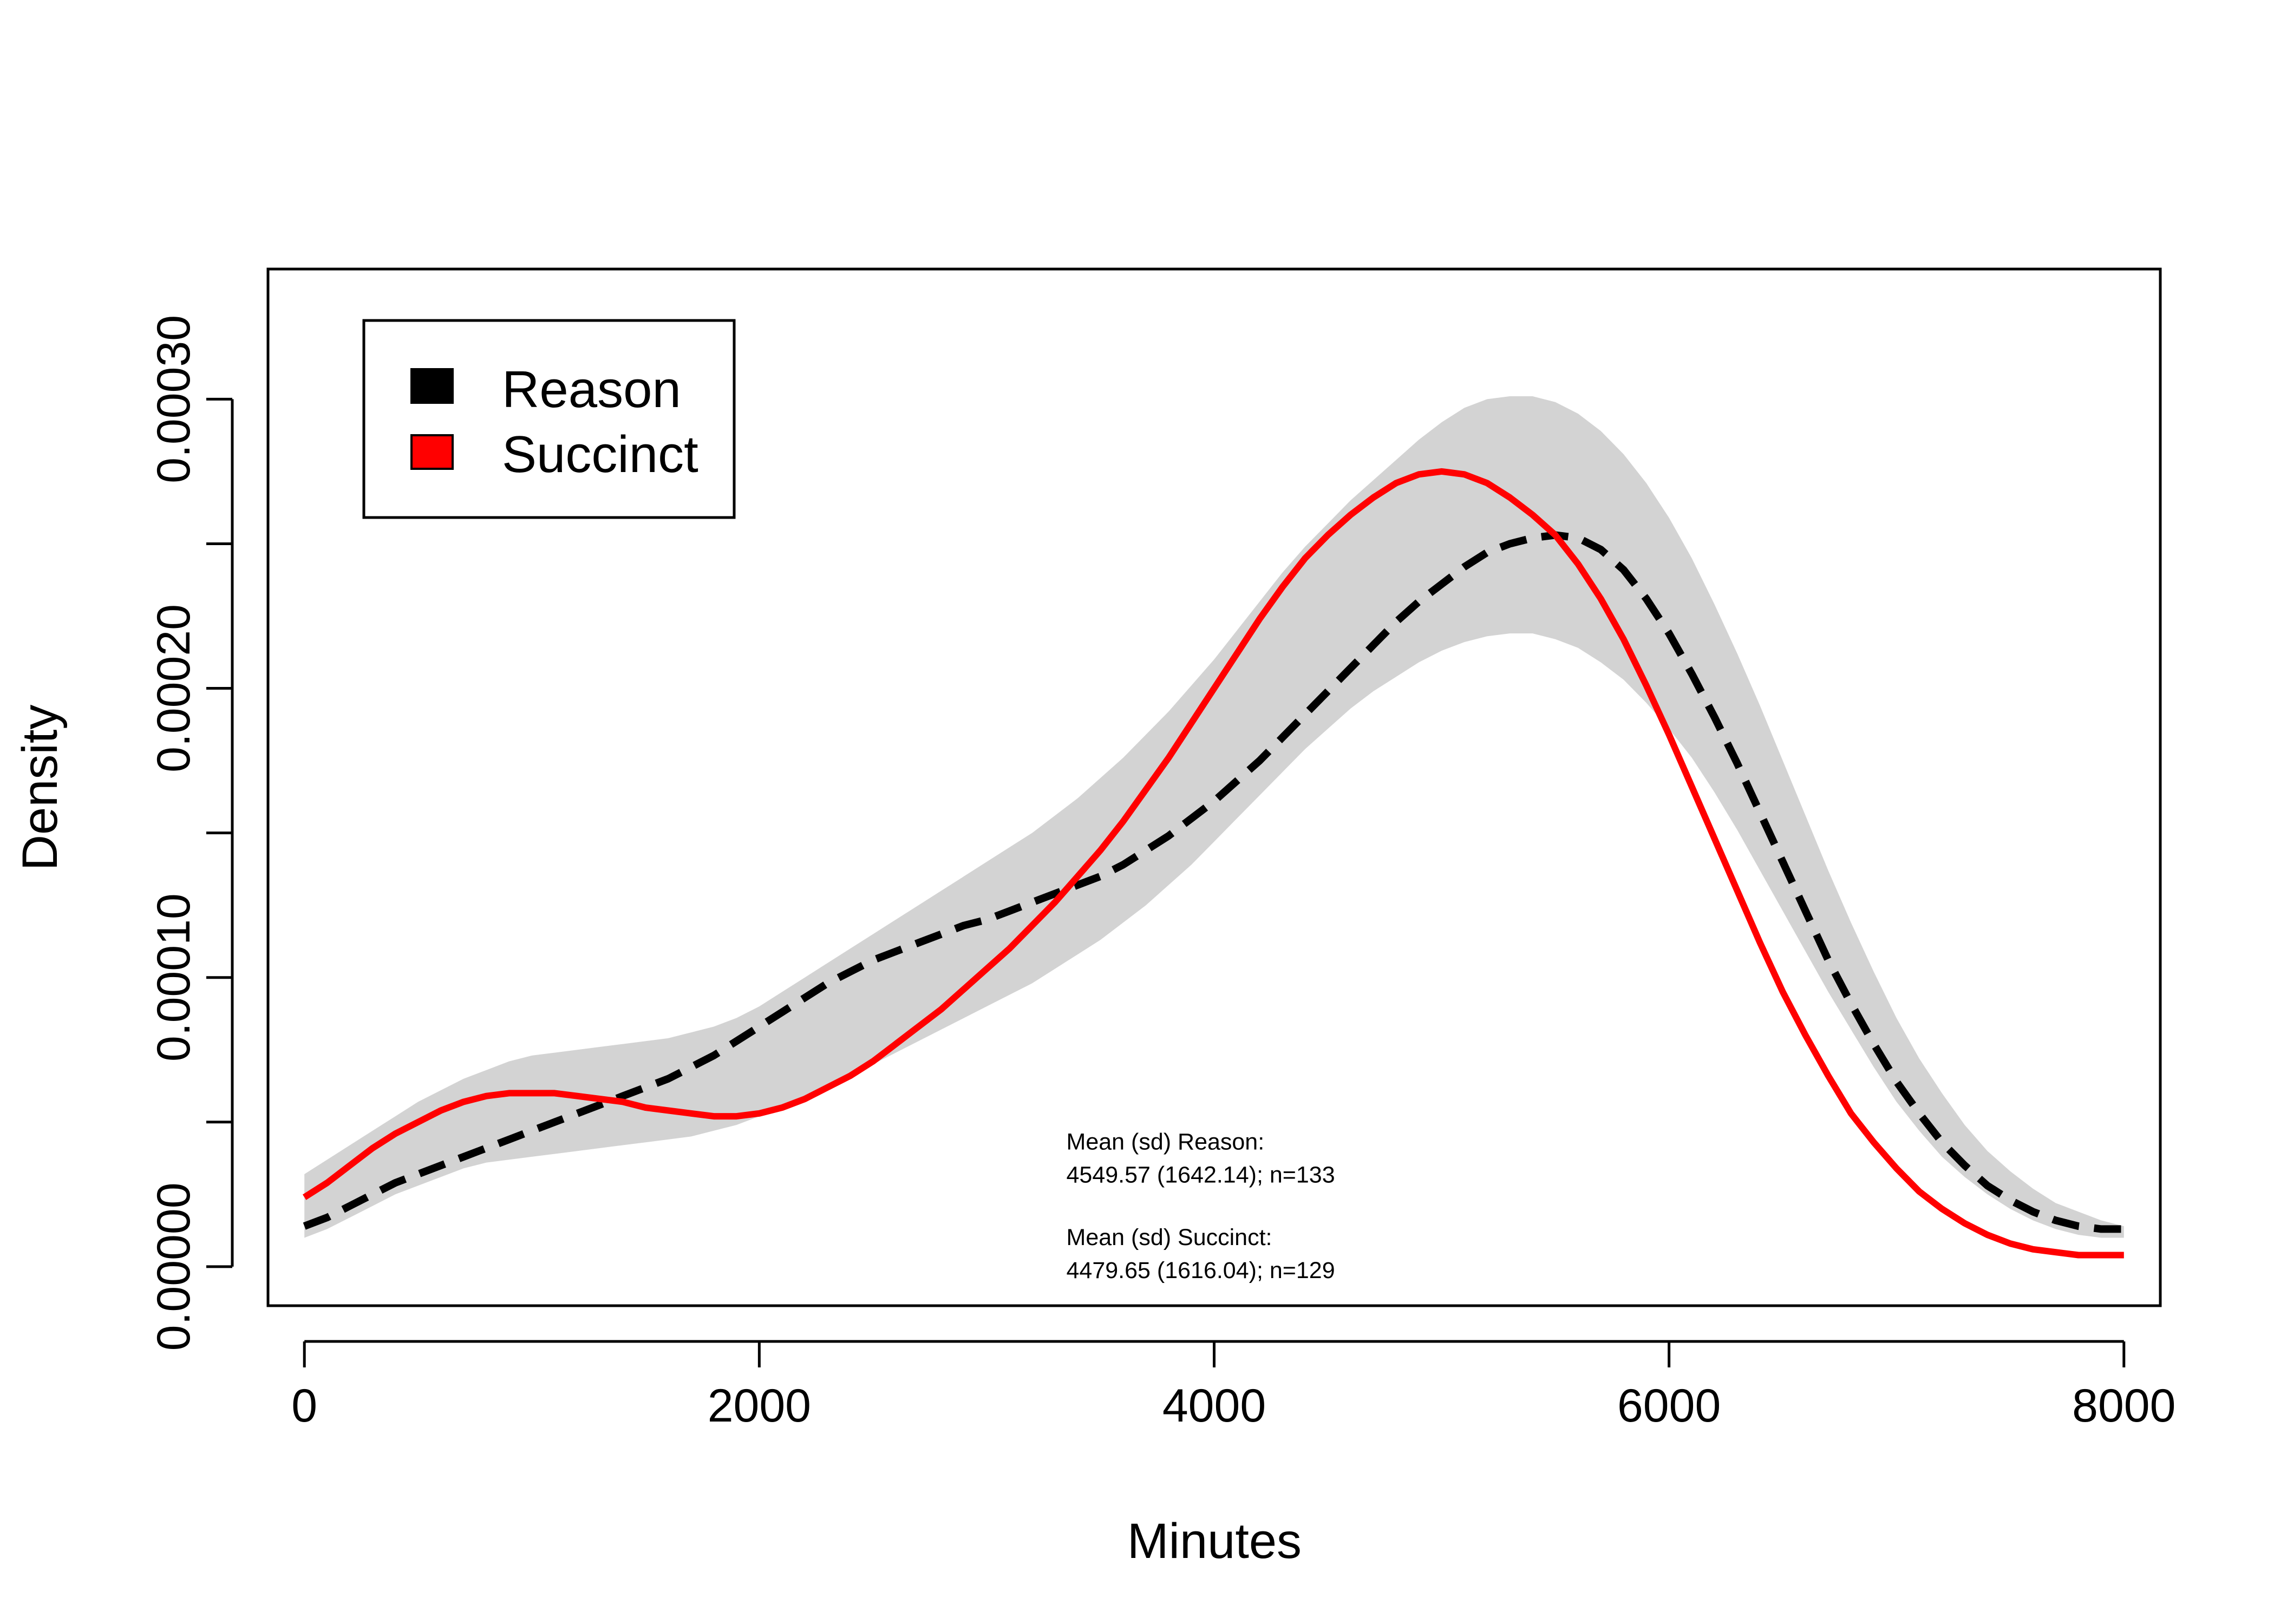  I want to click on legend-label-reason: Reason, so click(592, 390).